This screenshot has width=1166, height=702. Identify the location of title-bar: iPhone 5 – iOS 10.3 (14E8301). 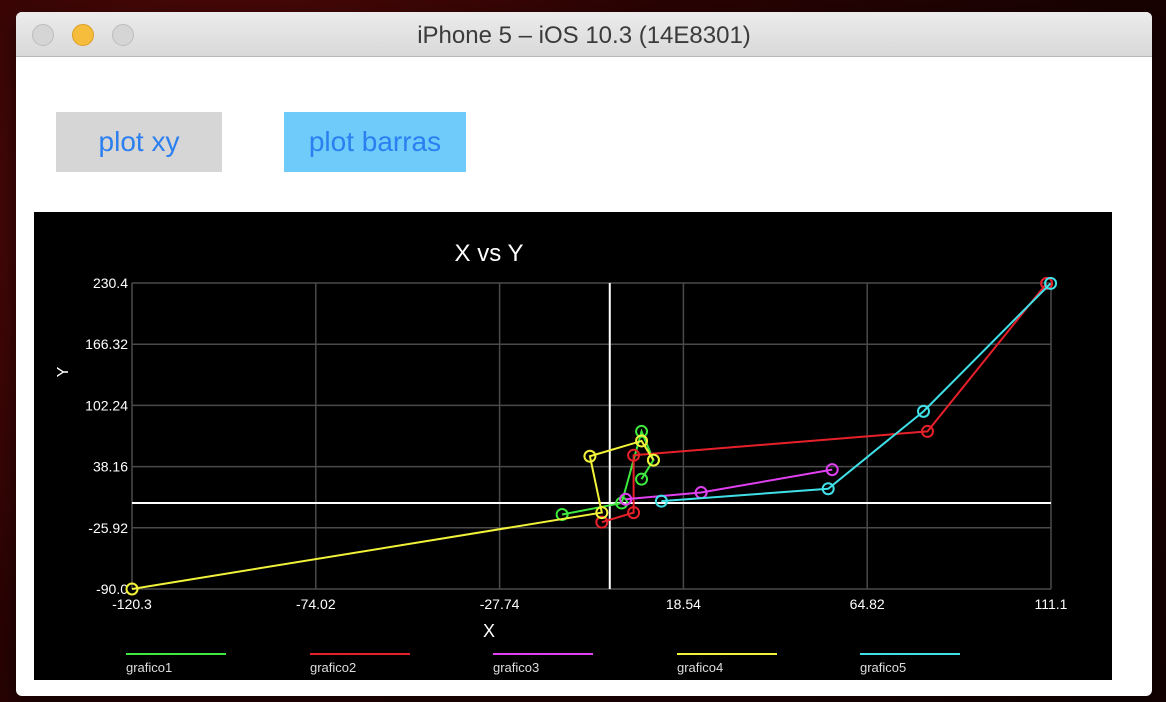
(584, 34).